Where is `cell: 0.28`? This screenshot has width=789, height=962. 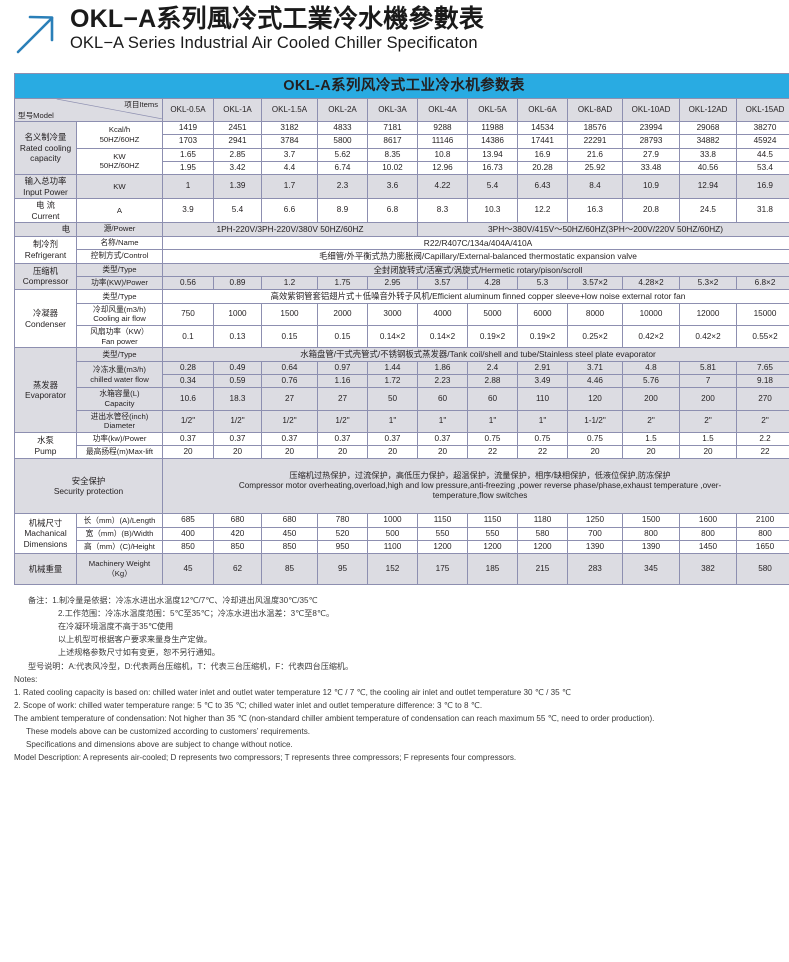
cell: 0.28 is located at coordinates (188, 368).